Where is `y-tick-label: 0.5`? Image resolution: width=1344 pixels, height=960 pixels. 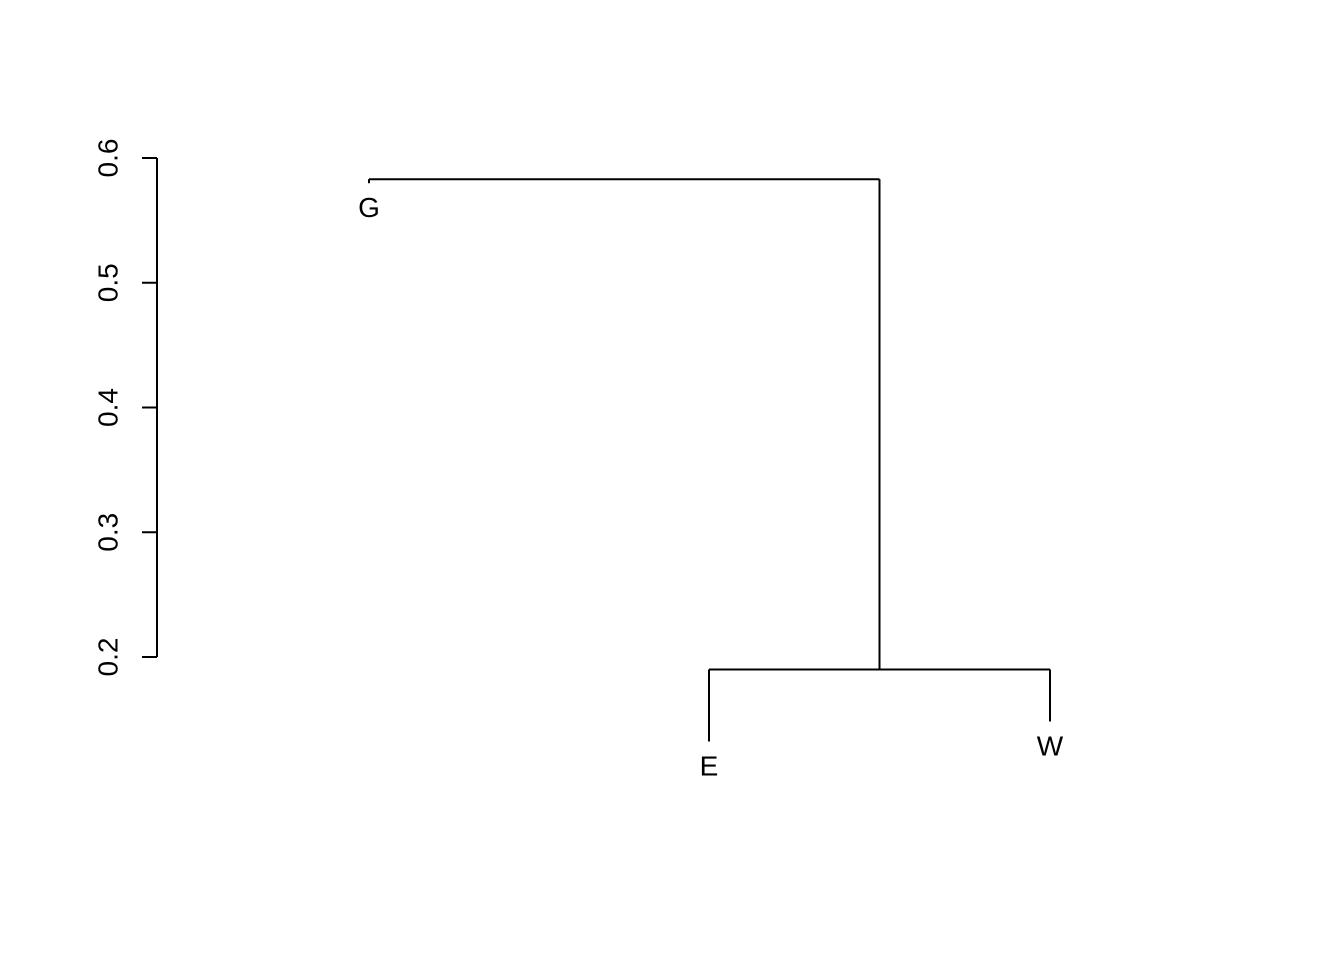
y-tick-label: 0.5 is located at coordinates (107, 282).